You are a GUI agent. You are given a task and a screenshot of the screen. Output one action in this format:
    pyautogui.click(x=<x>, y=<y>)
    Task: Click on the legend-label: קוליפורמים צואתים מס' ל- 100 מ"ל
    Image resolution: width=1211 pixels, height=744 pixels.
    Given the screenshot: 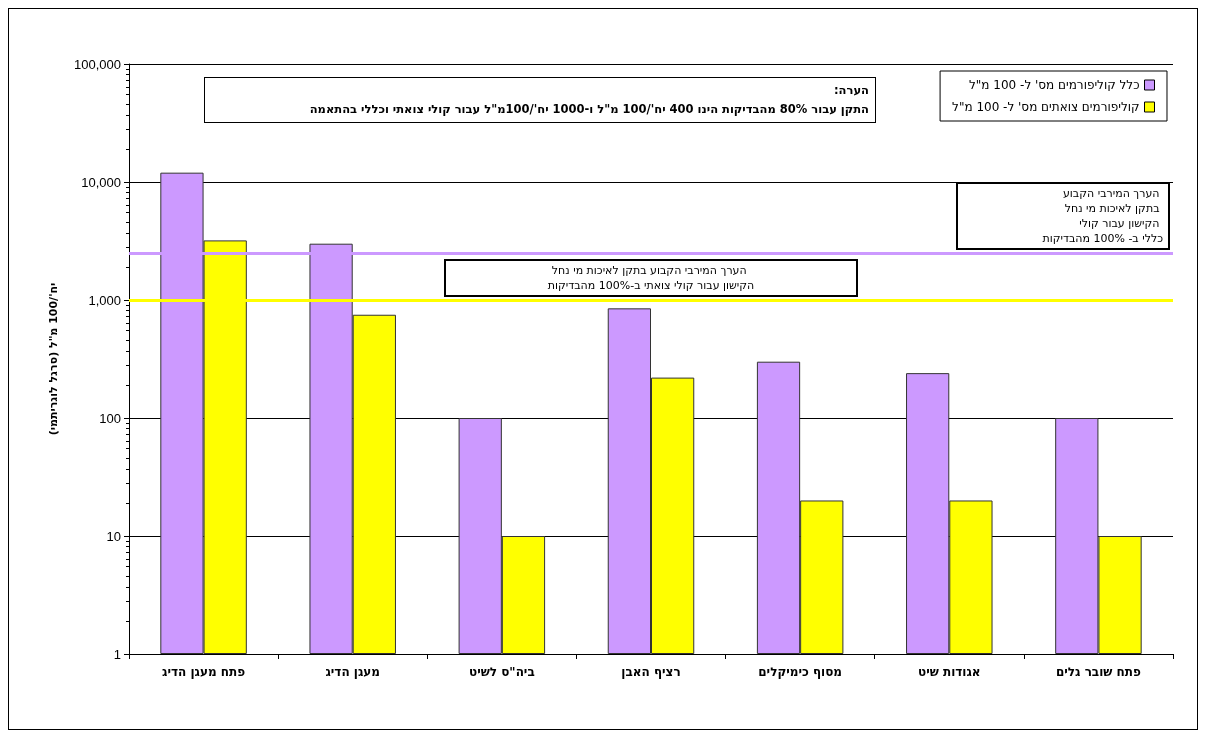 What is the action you would take?
    pyautogui.click(x=1046, y=107)
    